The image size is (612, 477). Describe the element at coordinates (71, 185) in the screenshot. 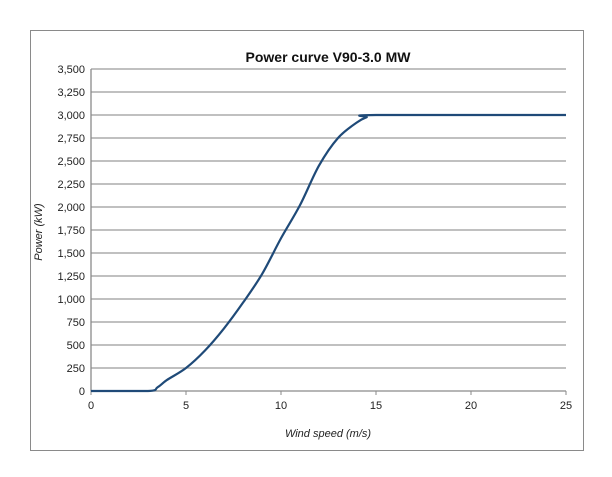

I see `y-tick-label: 2,250` at that location.